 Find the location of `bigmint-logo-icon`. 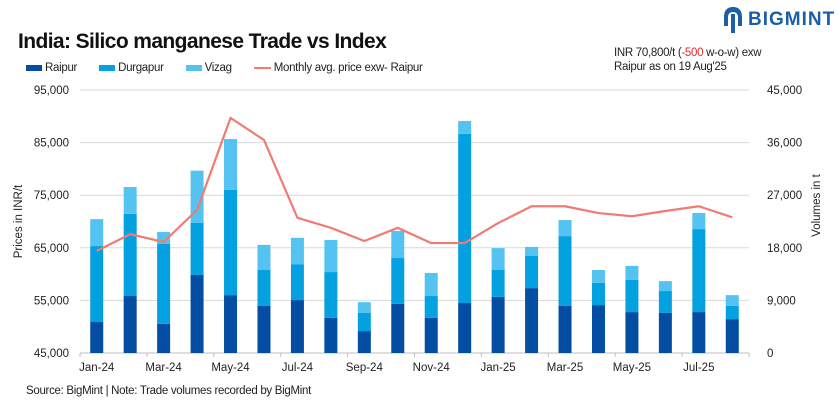

bigmint-logo-icon is located at coordinates (733, 20).